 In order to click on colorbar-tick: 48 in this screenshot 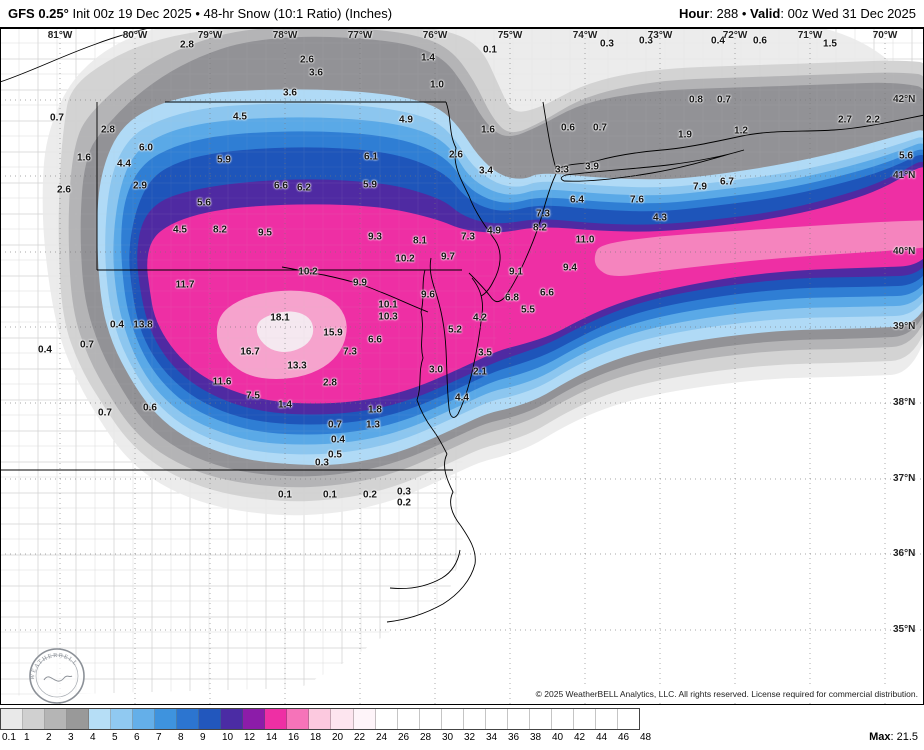, I will do `click(646, 737)`.